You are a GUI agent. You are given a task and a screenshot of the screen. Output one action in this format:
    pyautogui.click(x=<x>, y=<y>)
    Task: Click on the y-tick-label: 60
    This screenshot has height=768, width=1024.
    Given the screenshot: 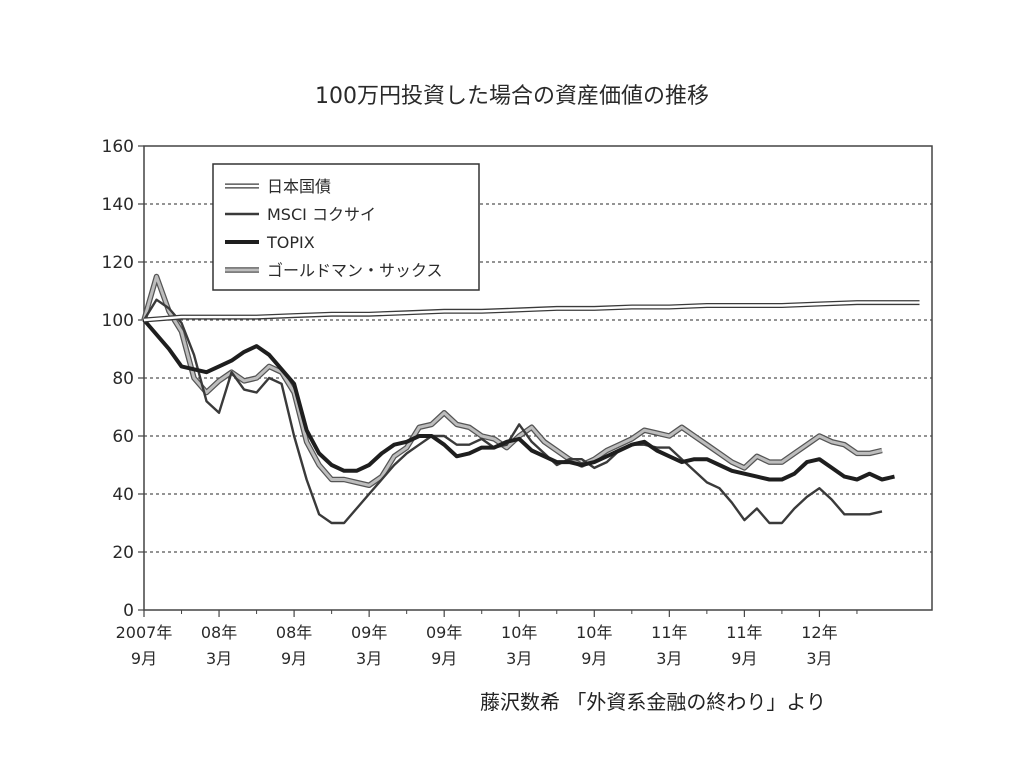 What is the action you would take?
    pyautogui.click(x=123, y=437)
    